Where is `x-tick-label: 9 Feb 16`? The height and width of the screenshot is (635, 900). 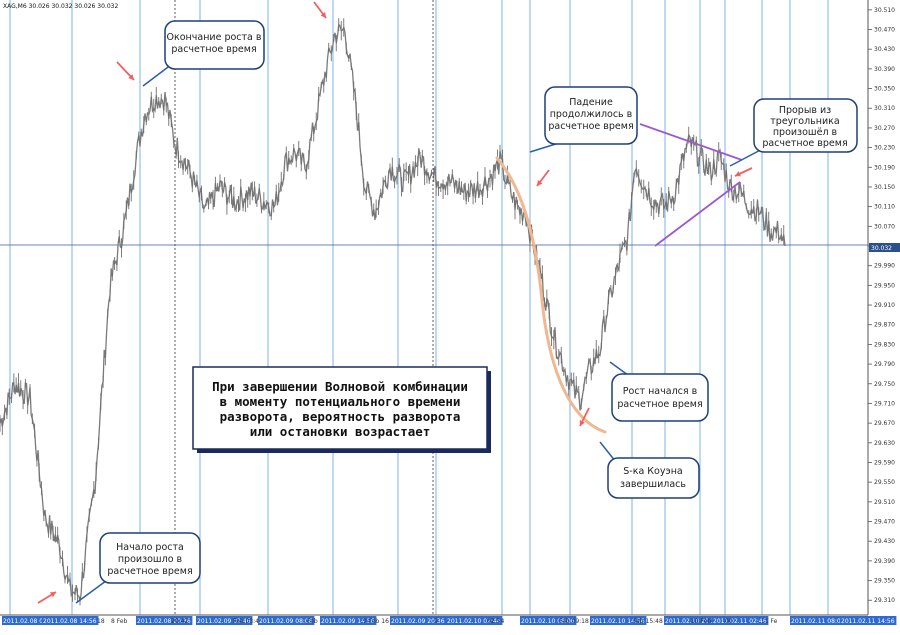
x-tick-label: 9 Feb 16 is located at coordinates (376, 621).